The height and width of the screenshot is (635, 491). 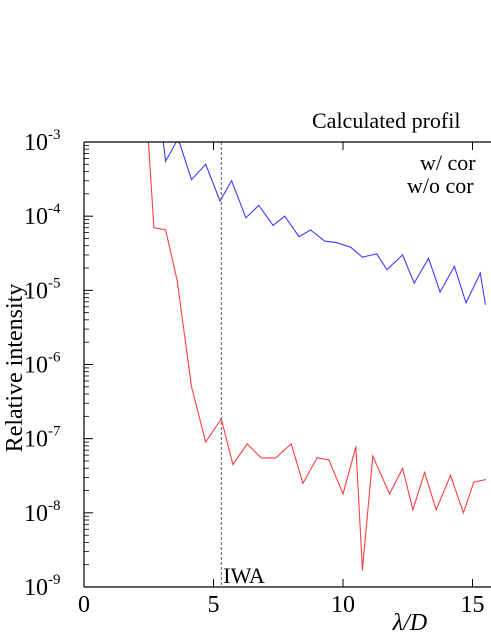 What do you see at coordinates (42, 141) in the screenshot?
I see `y-tick-label: 10⁻³` at bounding box center [42, 141].